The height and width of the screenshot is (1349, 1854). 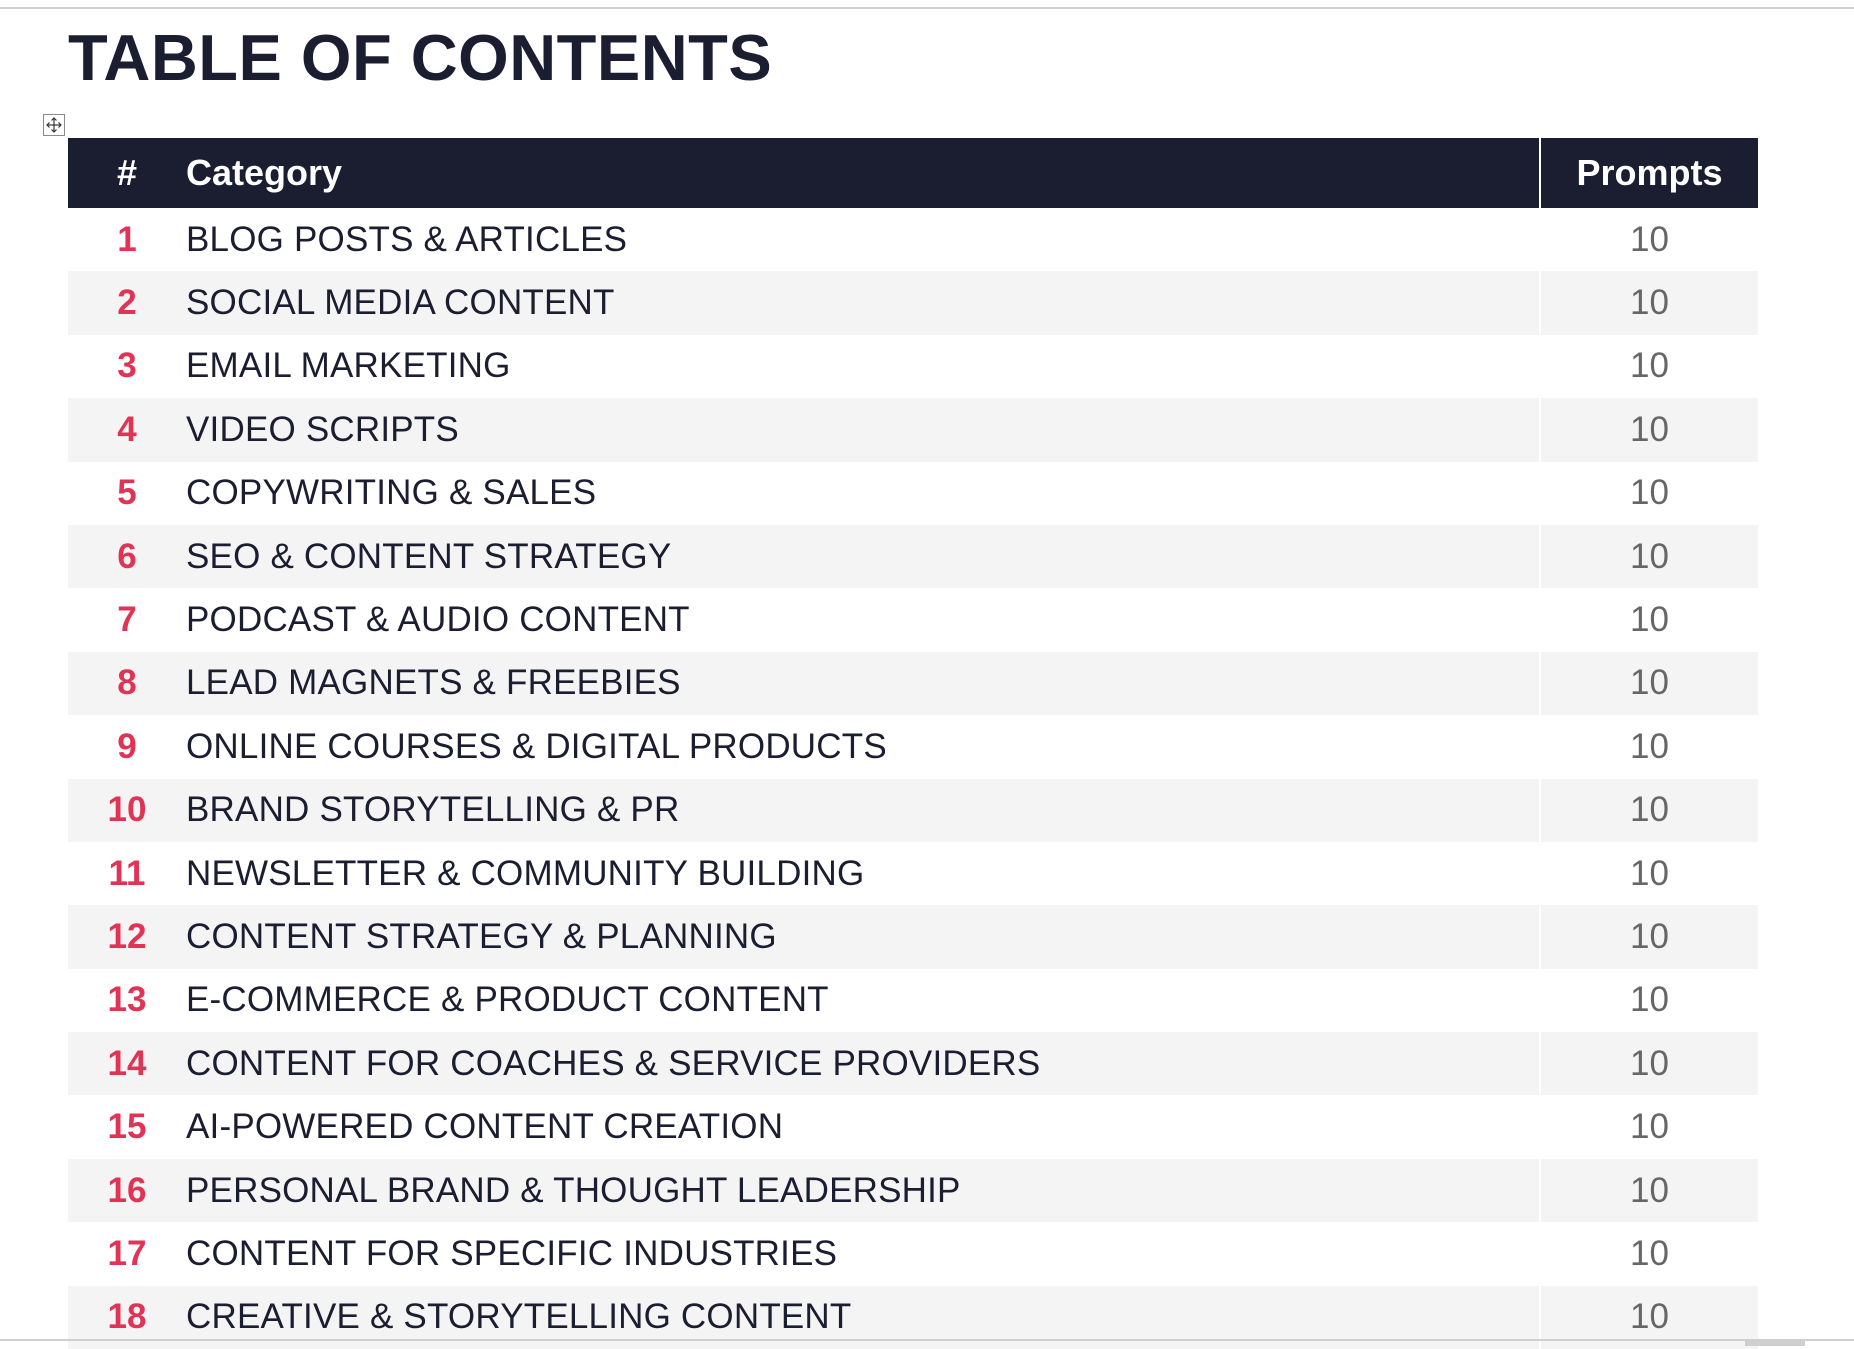 What do you see at coordinates (127, 1063) in the screenshot?
I see `row-number: 14` at bounding box center [127, 1063].